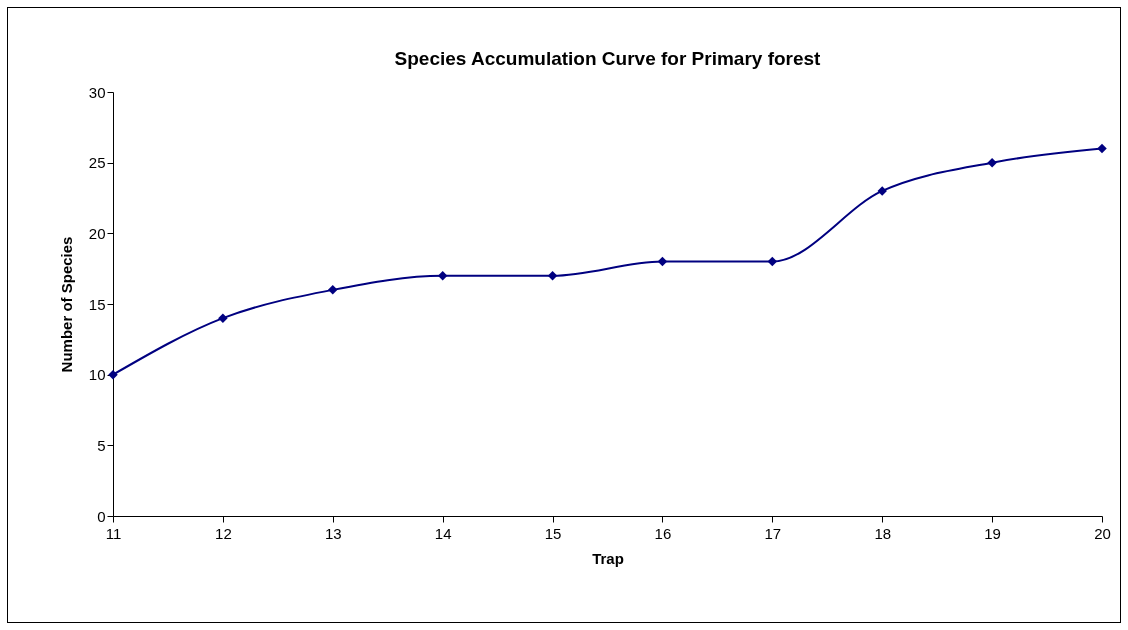  Describe the element at coordinates (992, 533) in the screenshot. I see `x-tick-label: 19` at that location.